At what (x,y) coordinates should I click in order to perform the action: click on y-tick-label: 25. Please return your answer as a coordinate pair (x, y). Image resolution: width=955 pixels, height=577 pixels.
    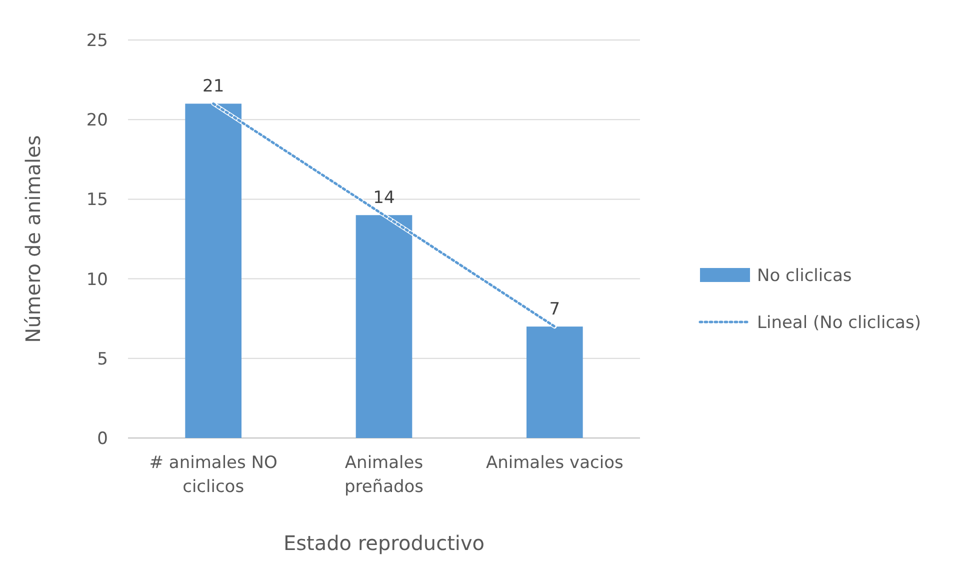
    Looking at the image, I should click on (97, 40).